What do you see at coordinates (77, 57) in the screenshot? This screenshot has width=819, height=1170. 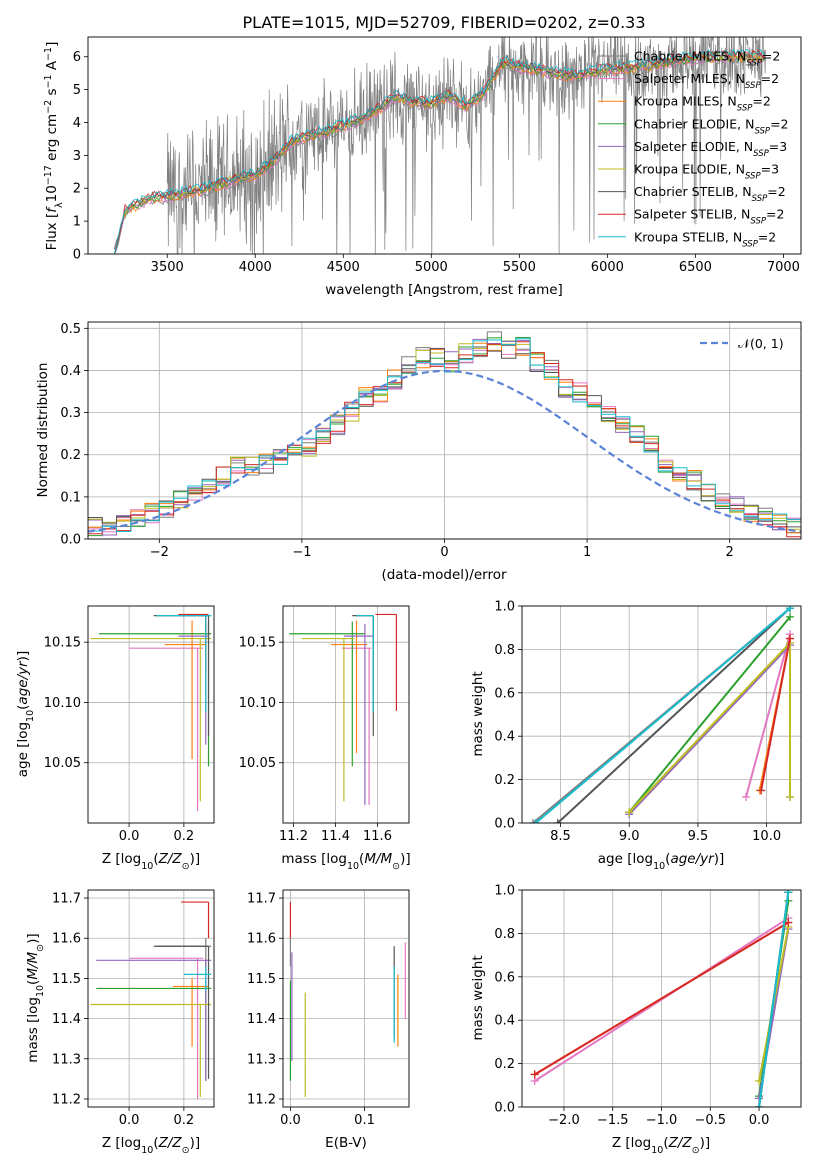 I see `y-tick-label: 6` at bounding box center [77, 57].